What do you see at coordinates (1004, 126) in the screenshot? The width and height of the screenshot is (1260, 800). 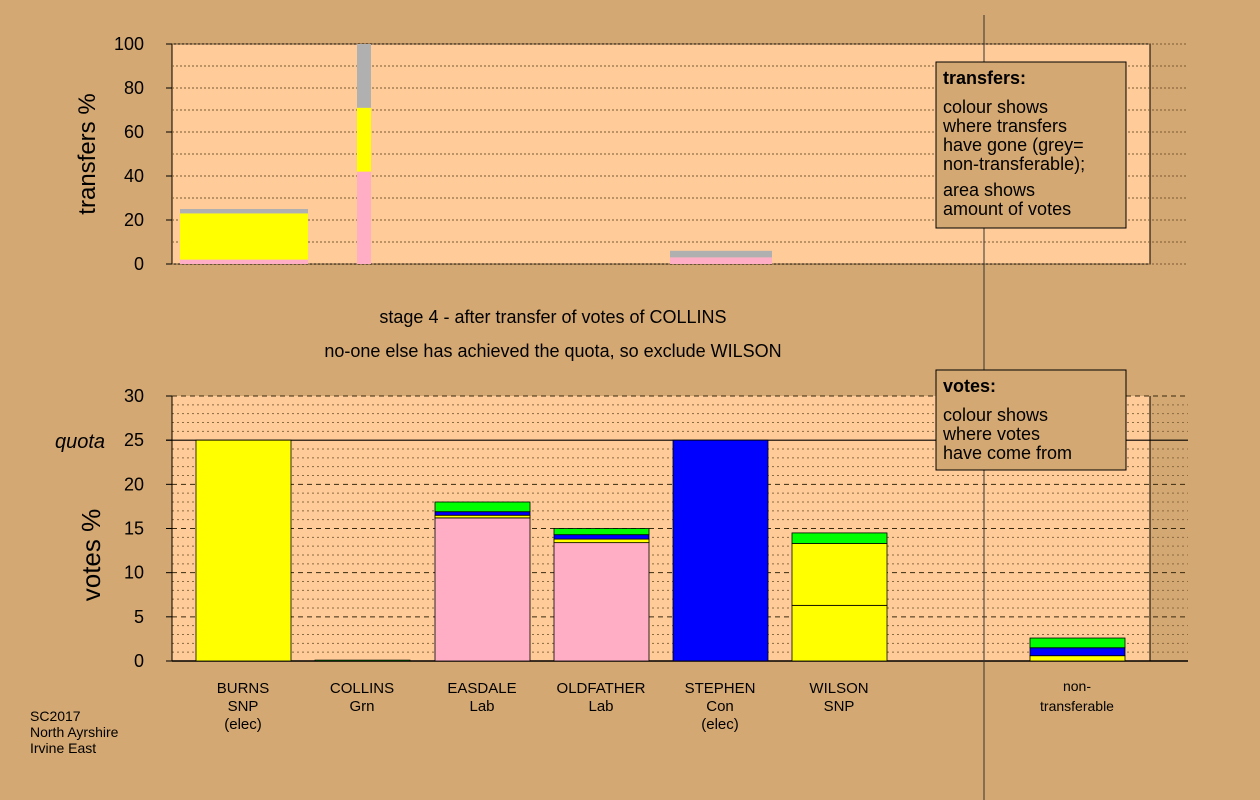 I see `transfers-legend-line: where transfers` at bounding box center [1004, 126].